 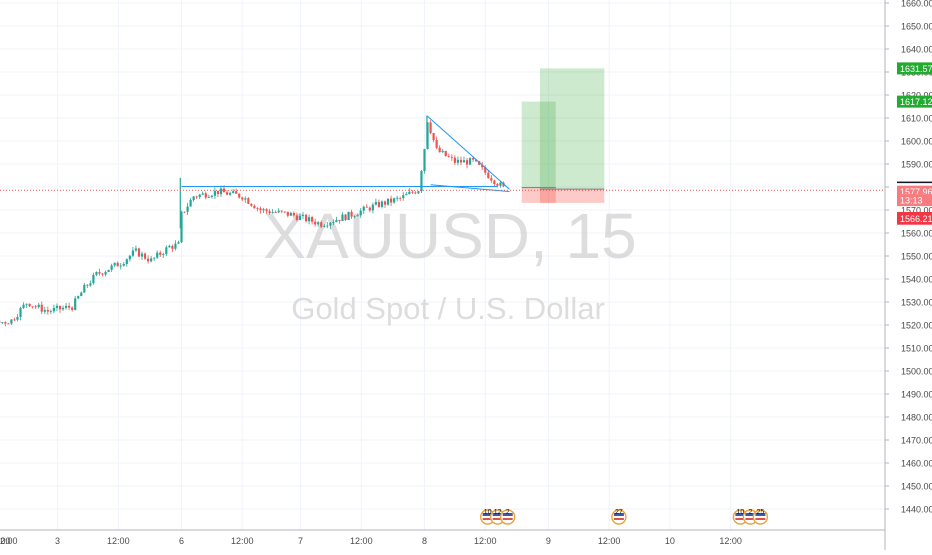 I want to click on y-tick-label: 1460.00, so click(x=916, y=464).